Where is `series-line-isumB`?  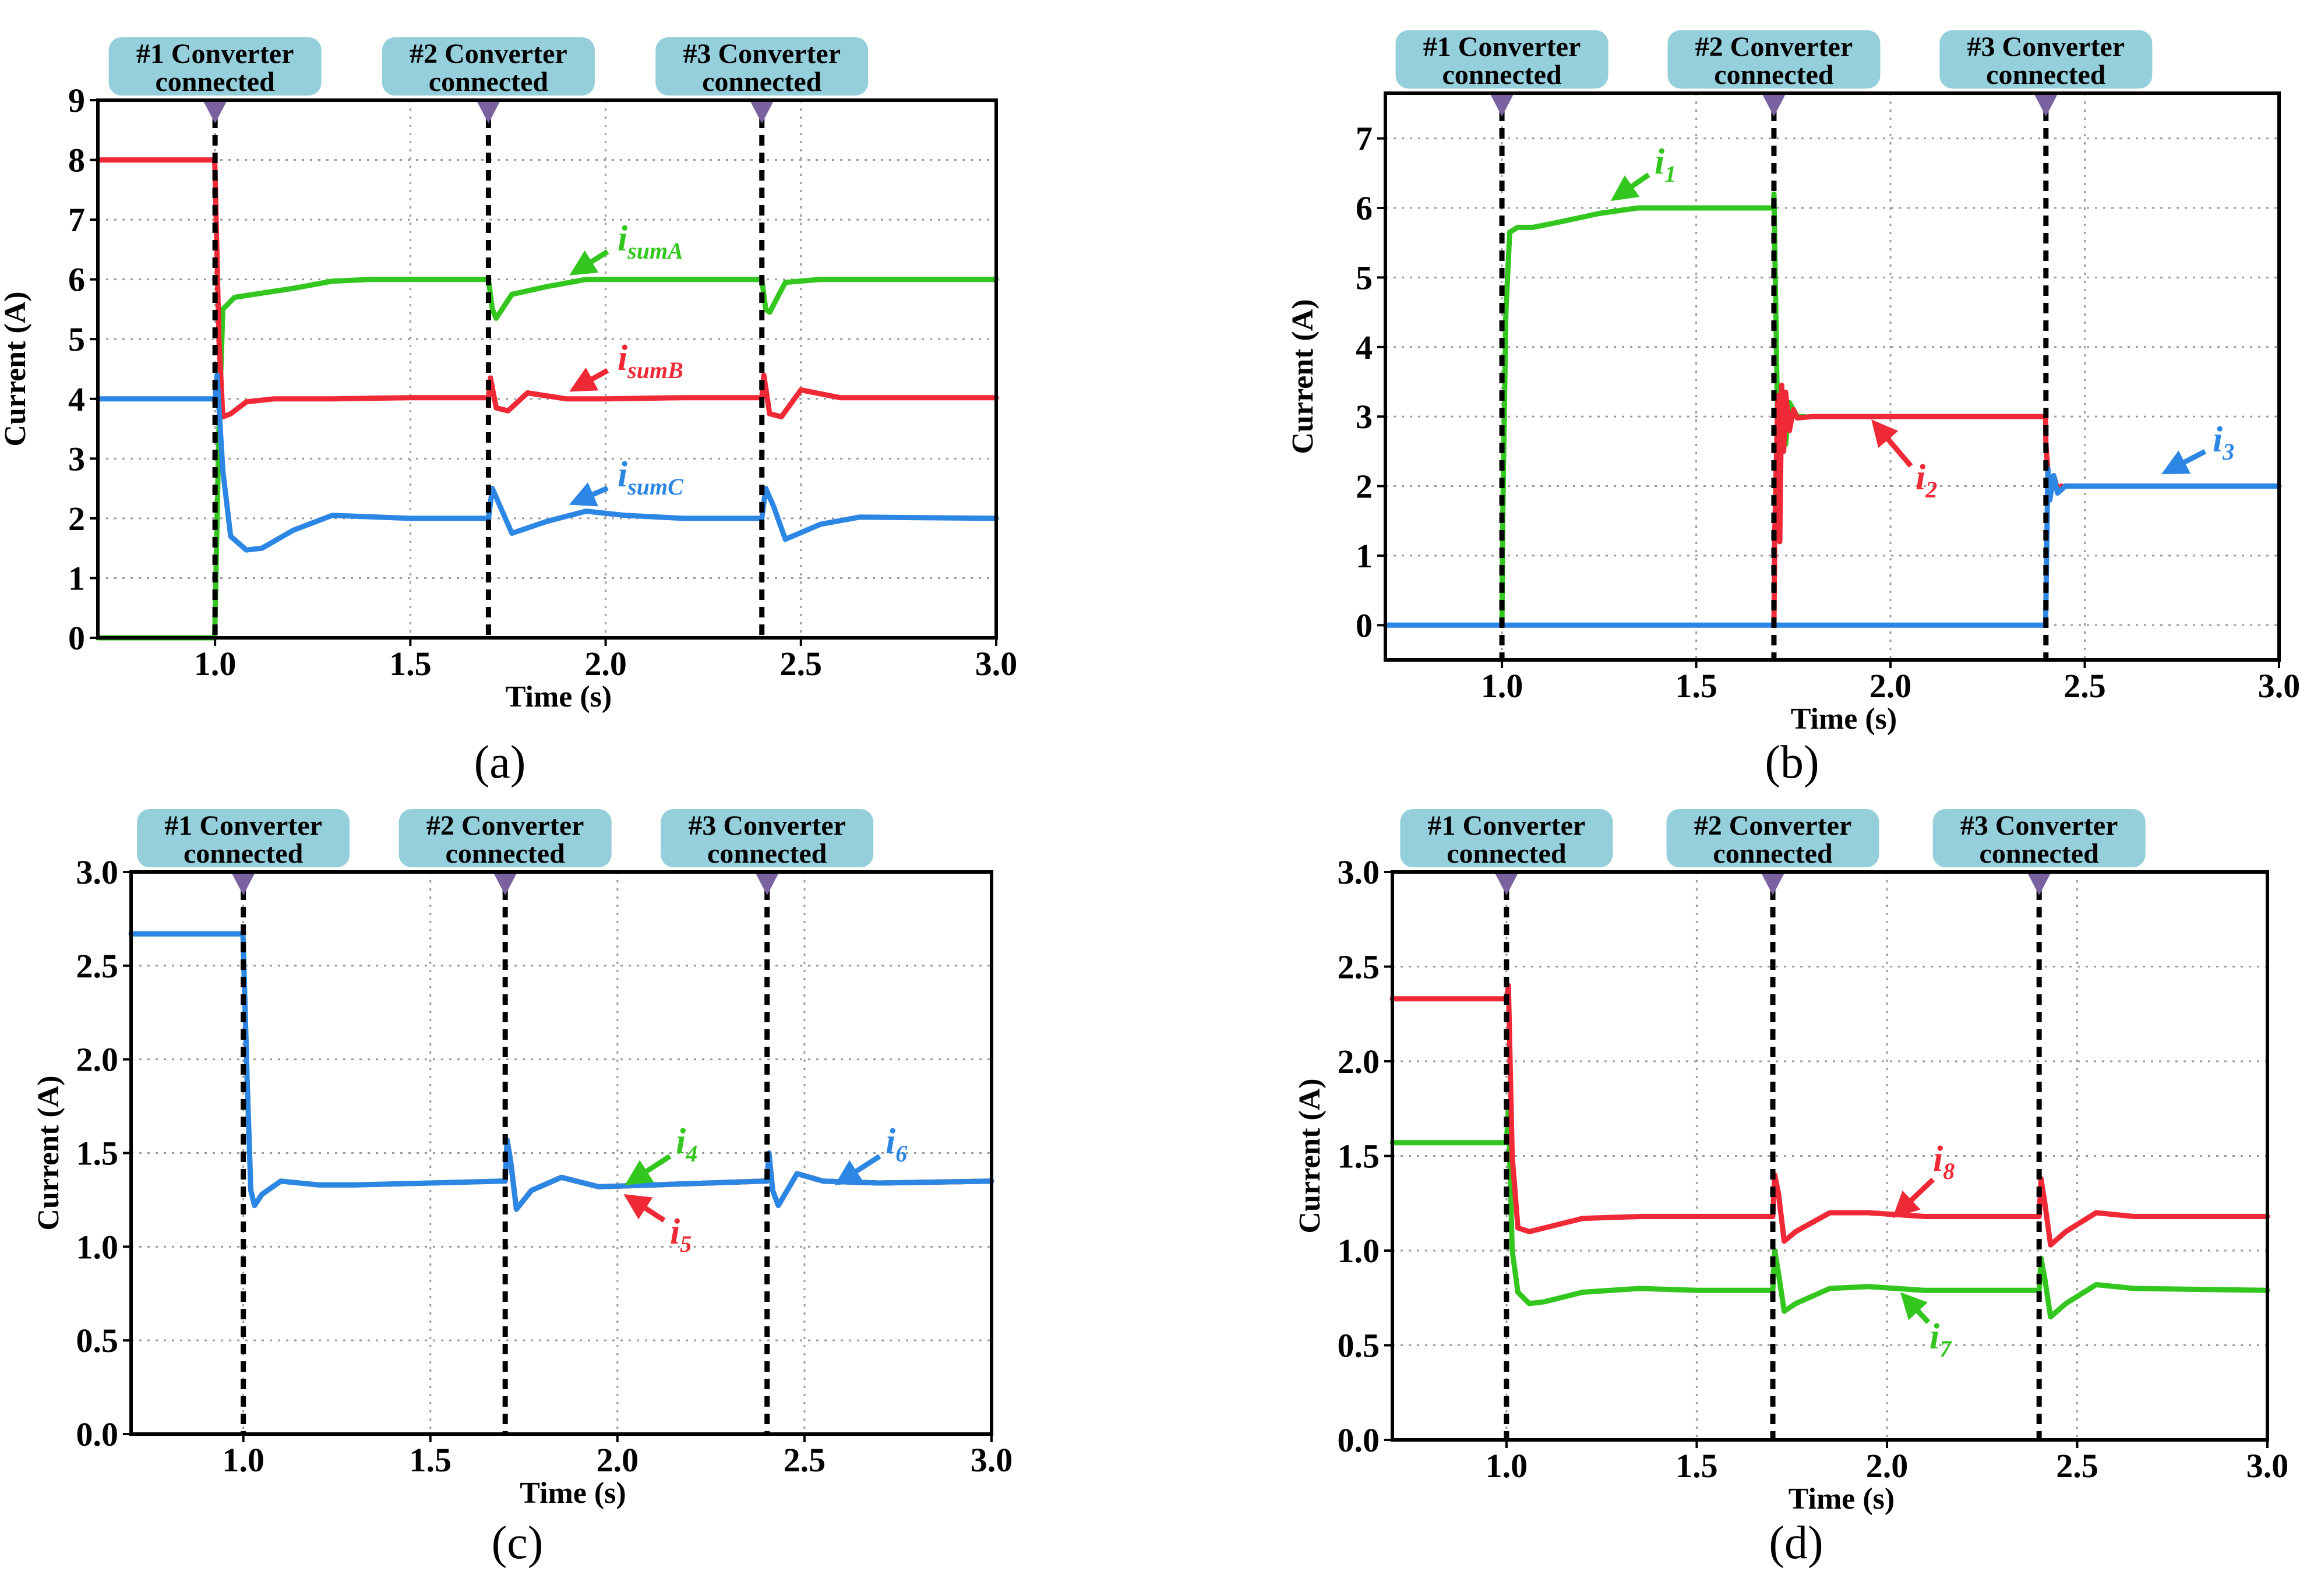 series-line-isumB is located at coordinates (547, 288).